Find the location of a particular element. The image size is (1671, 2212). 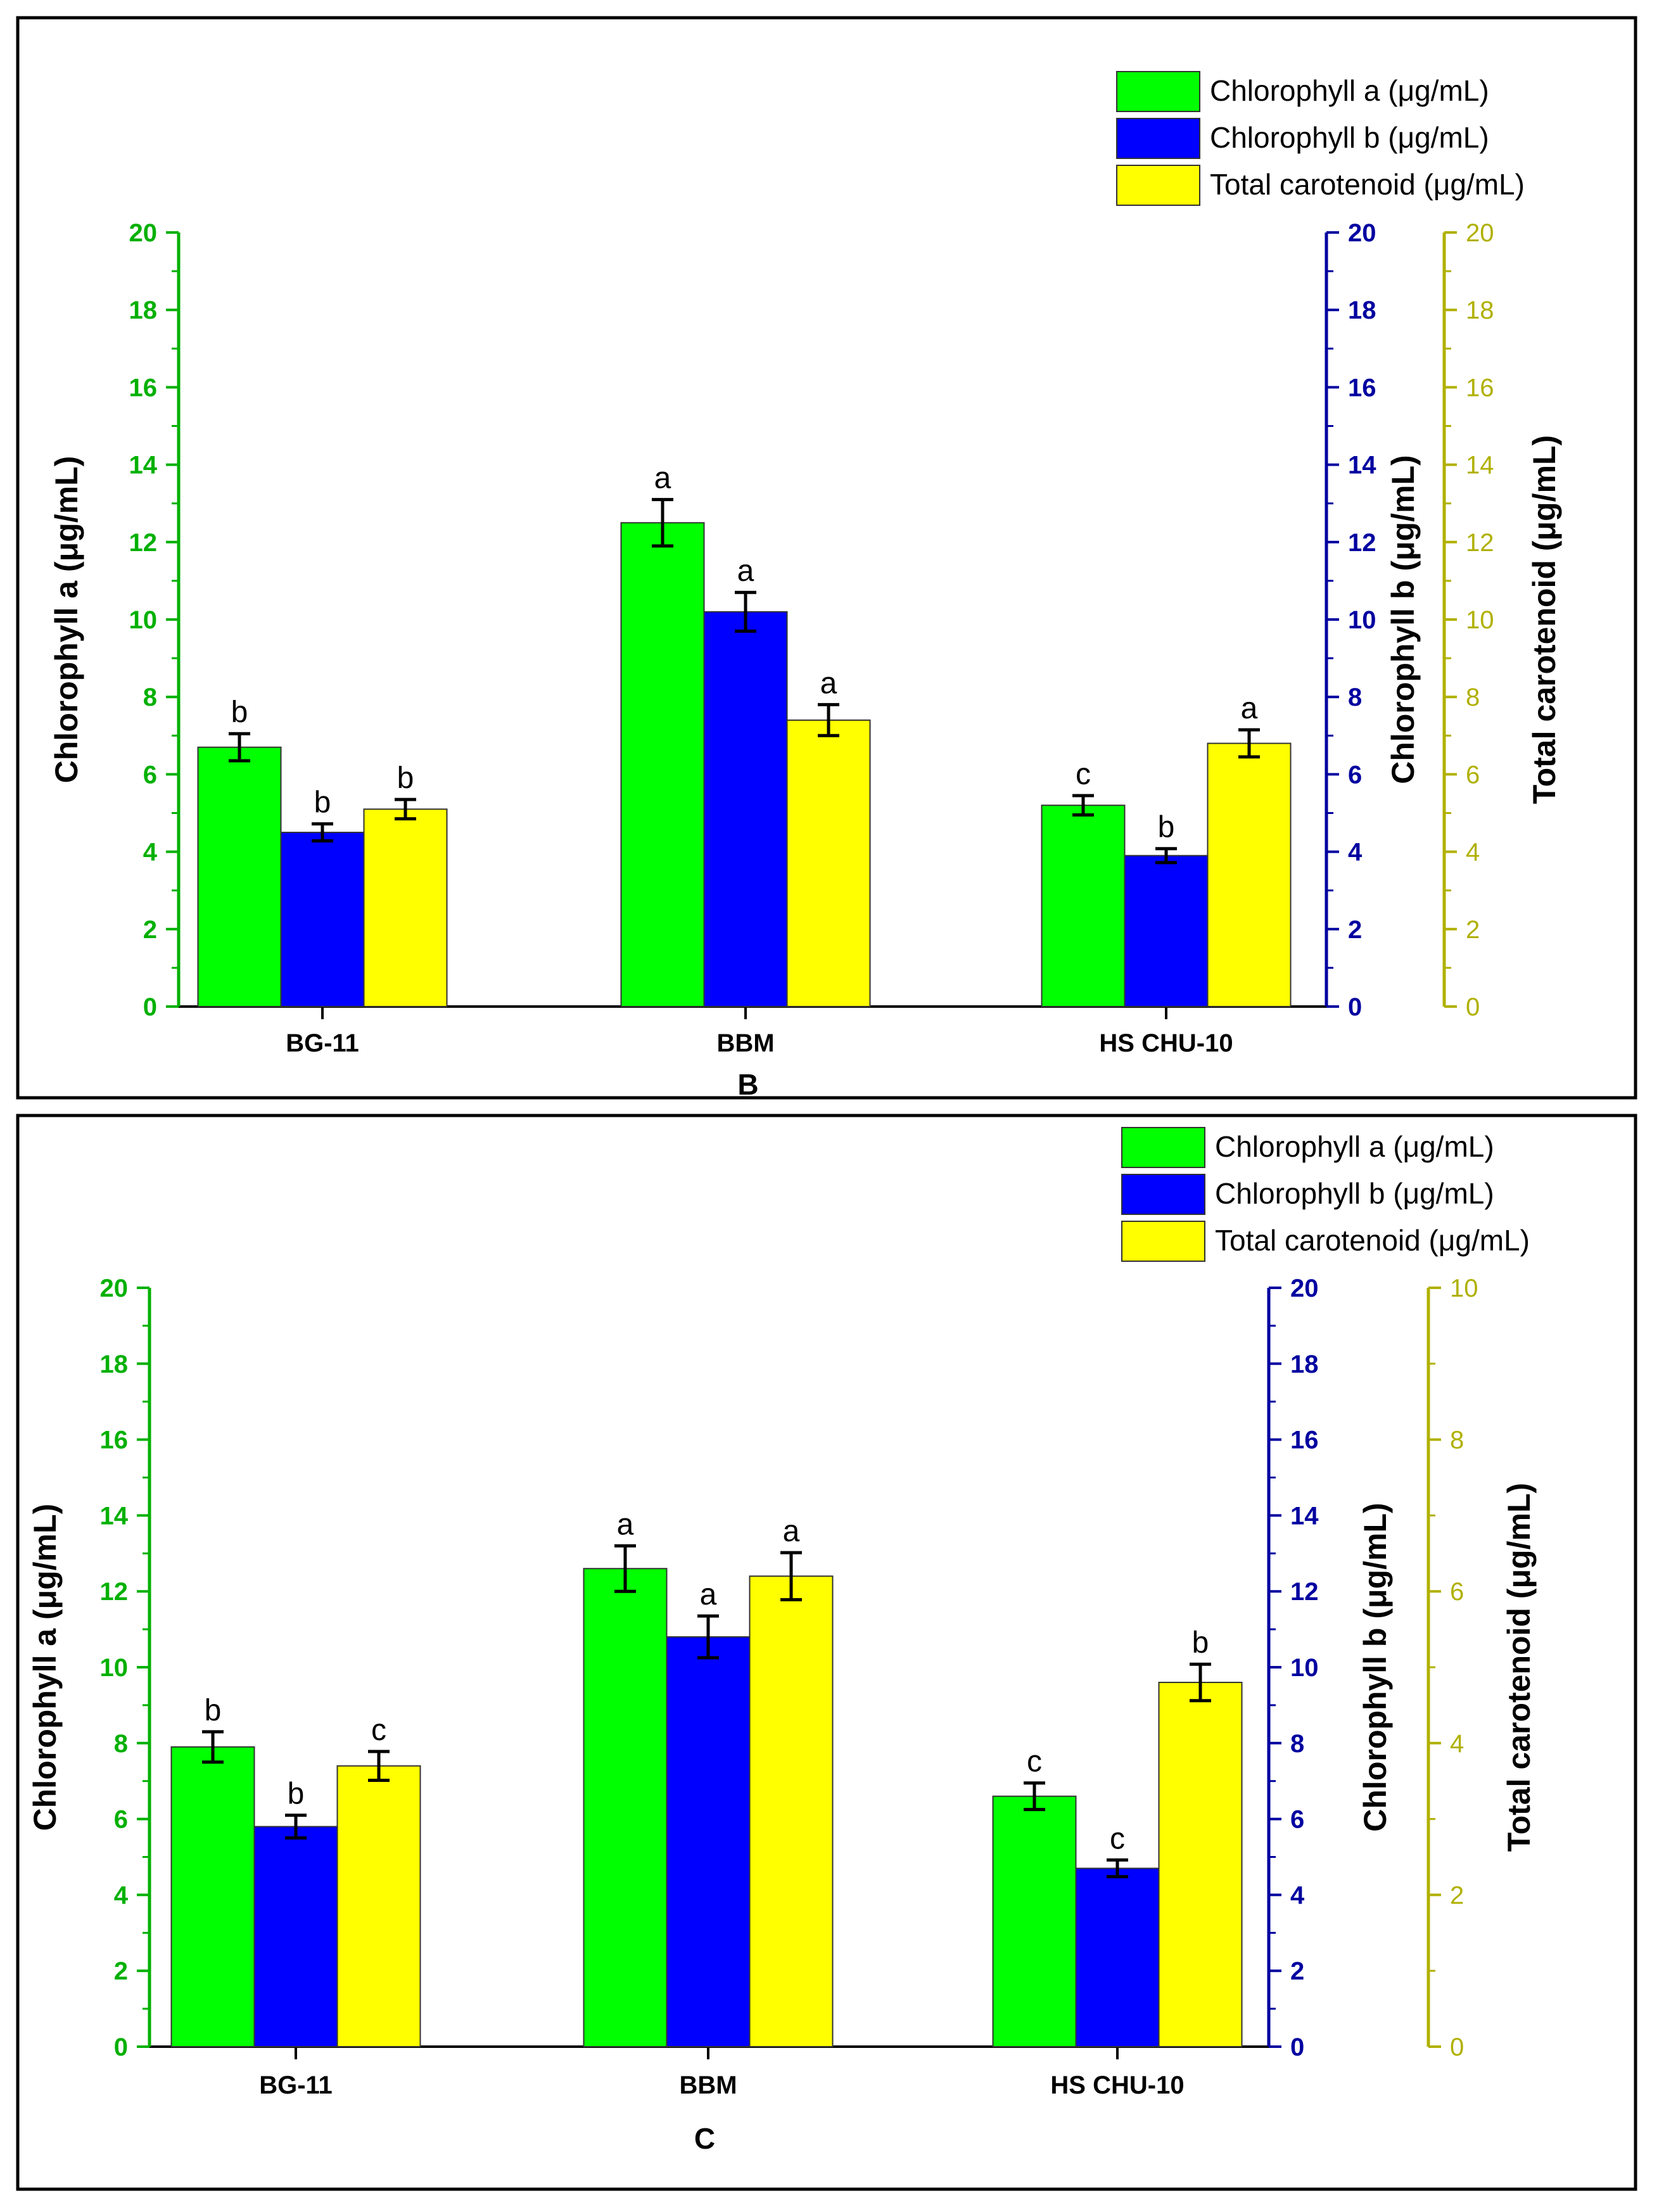

x-tick-label: HS CHU-10 is located at coordinates (1117, 2085).